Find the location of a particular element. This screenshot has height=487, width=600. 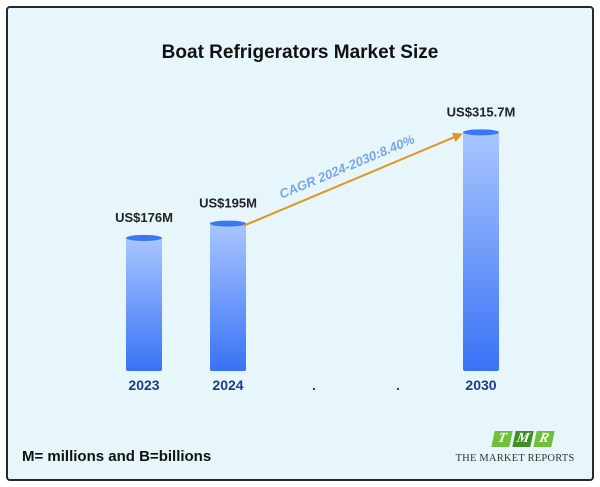

bar-2030 is located at coordinates (481, 251).